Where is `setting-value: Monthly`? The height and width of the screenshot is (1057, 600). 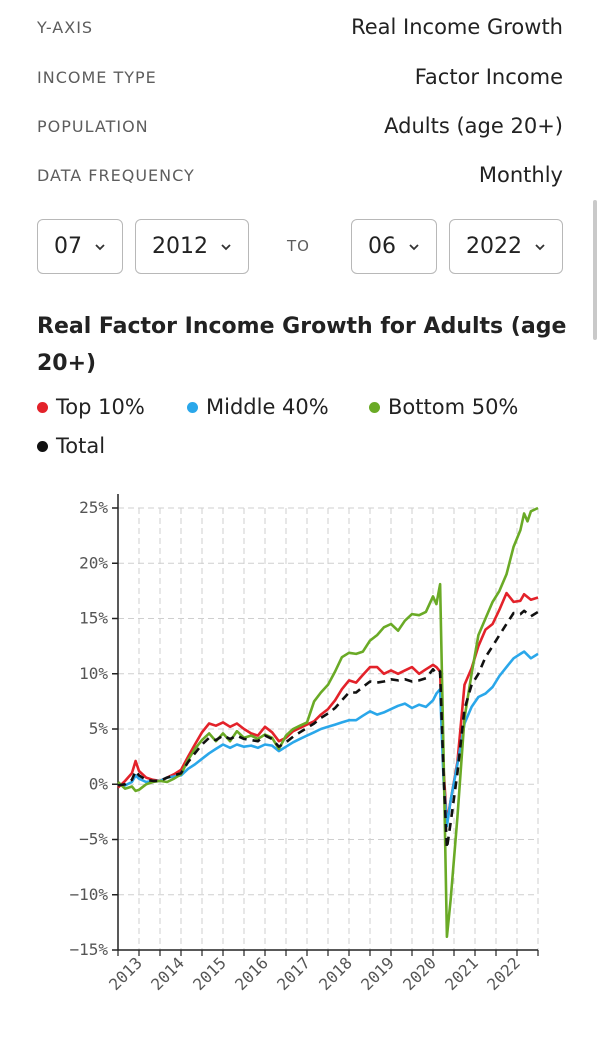
setting-value: Monthly is located at coordinates (520, 175).